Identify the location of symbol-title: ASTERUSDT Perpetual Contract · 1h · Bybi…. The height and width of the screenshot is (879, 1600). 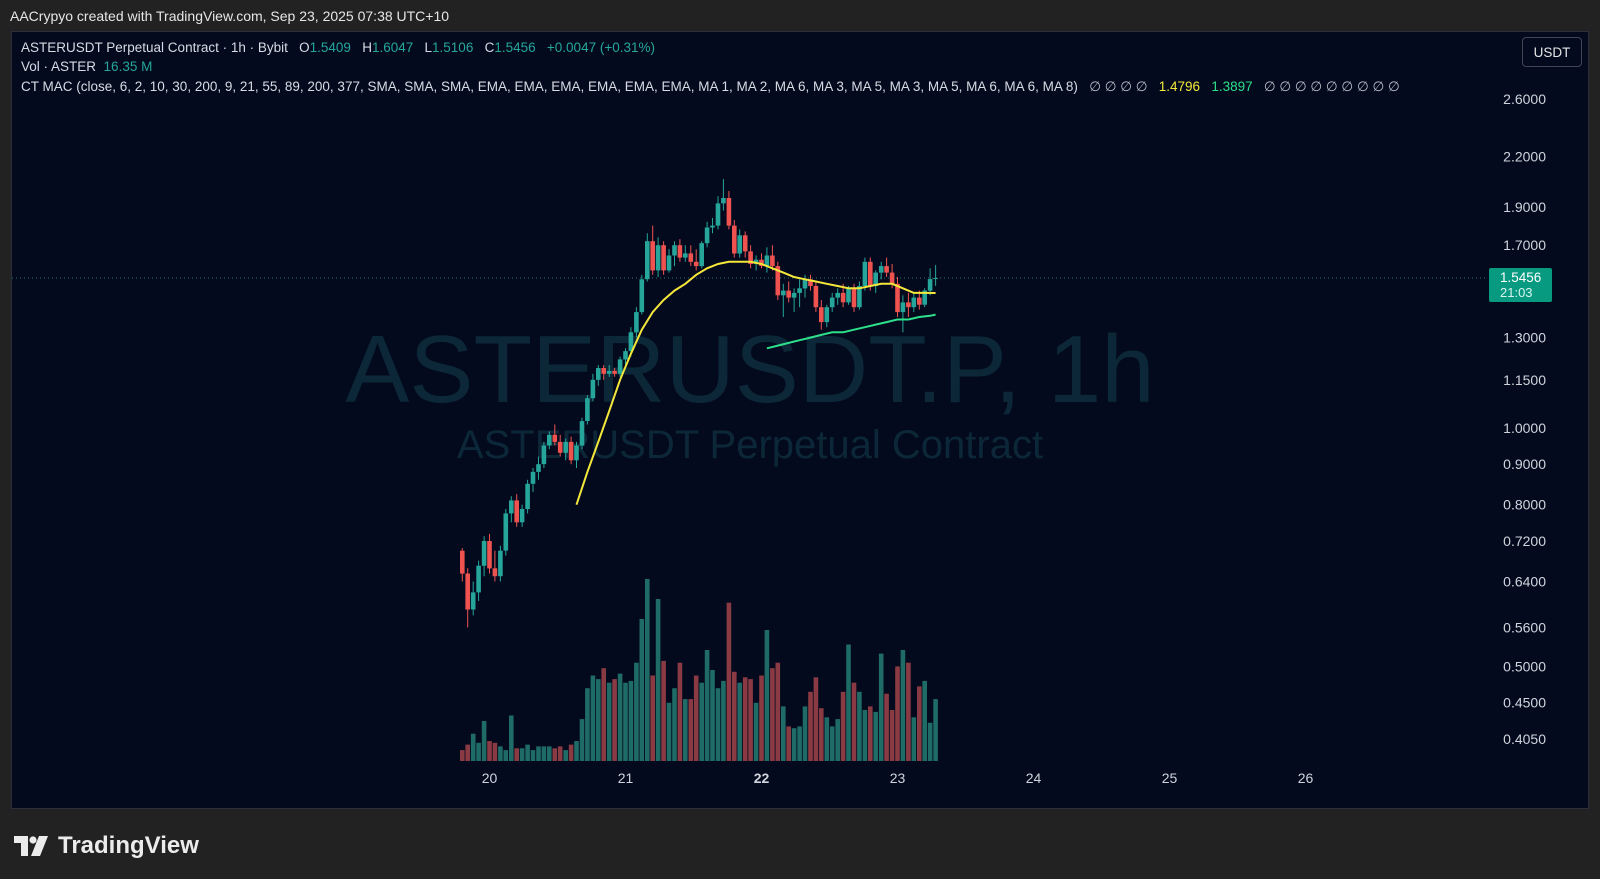
(154, 47).